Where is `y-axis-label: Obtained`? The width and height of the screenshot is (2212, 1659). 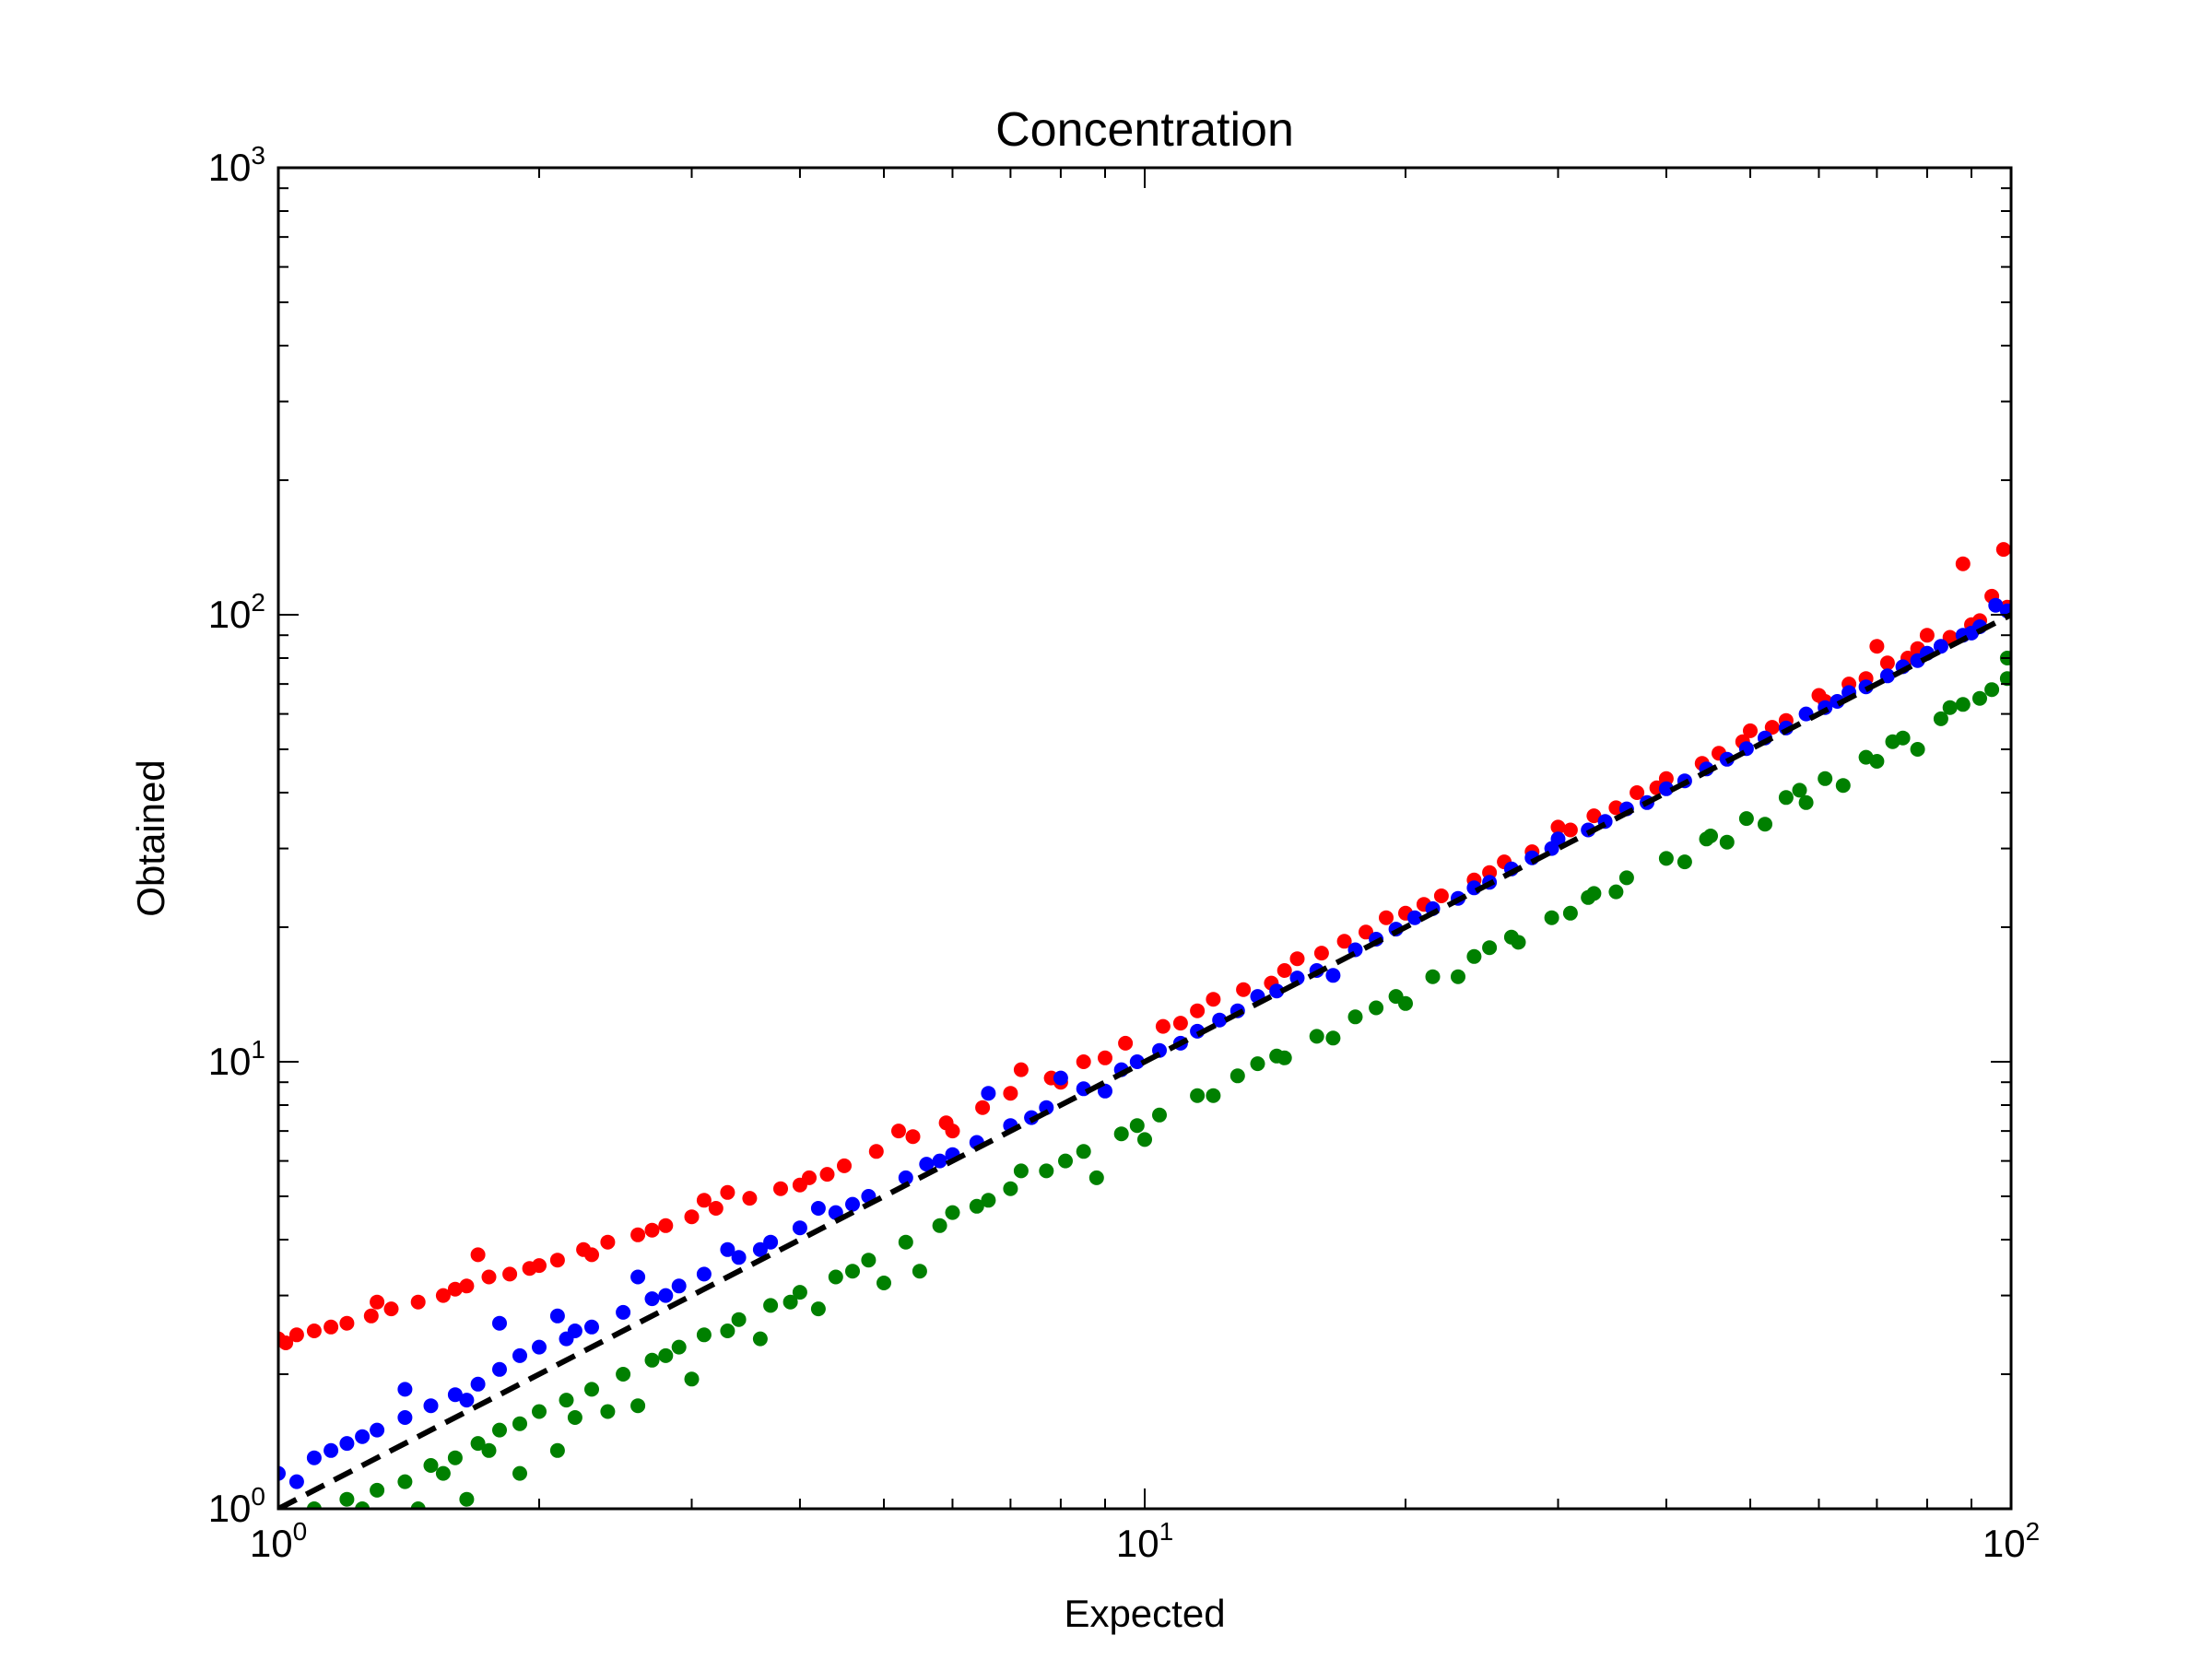 y-axis-label: Obtained is located at coordinates (150, 837).